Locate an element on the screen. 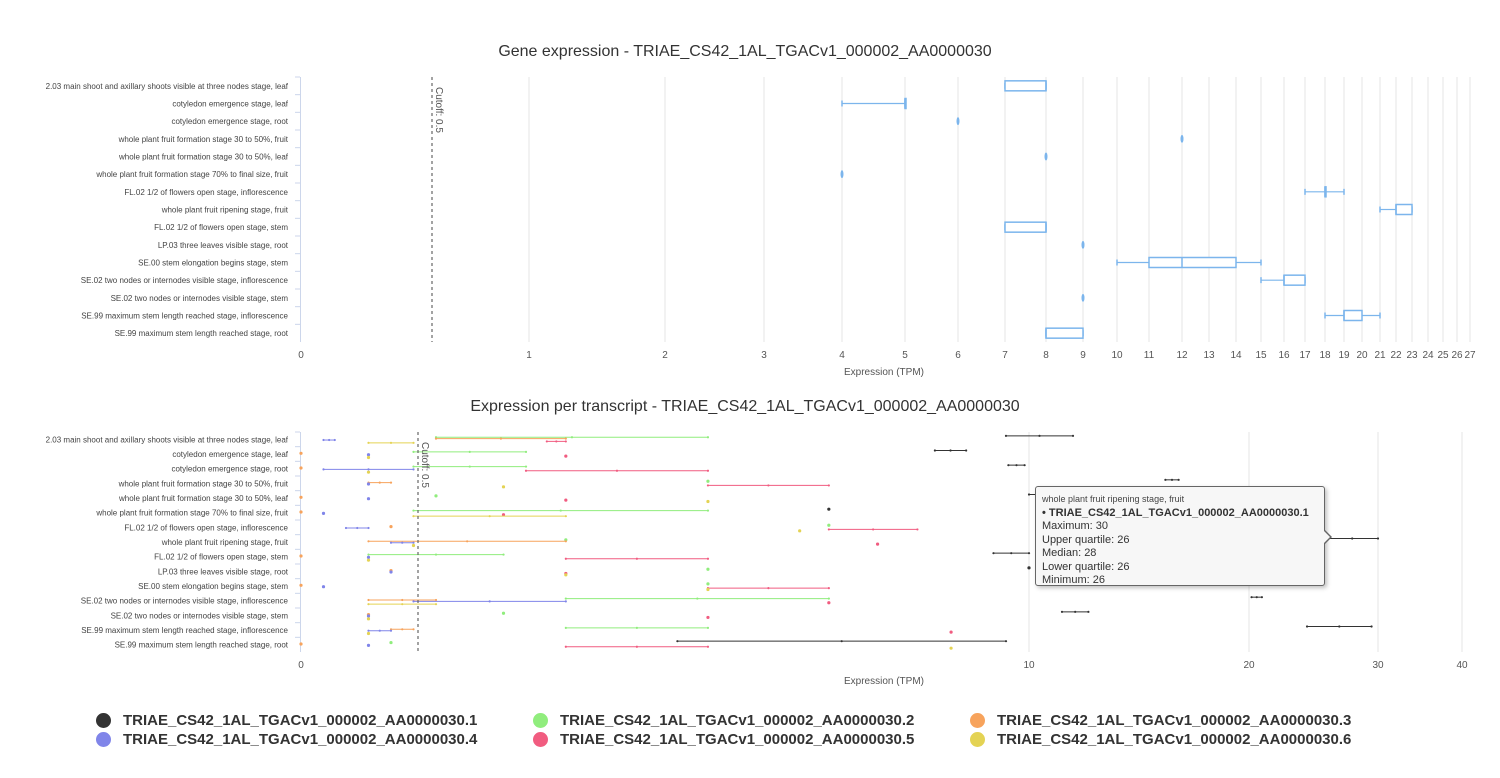  legend-item-4: TRIAE_CS42_1AL_TGACv1_000002_AA0000030.4 is located at coordinates (286, 739).